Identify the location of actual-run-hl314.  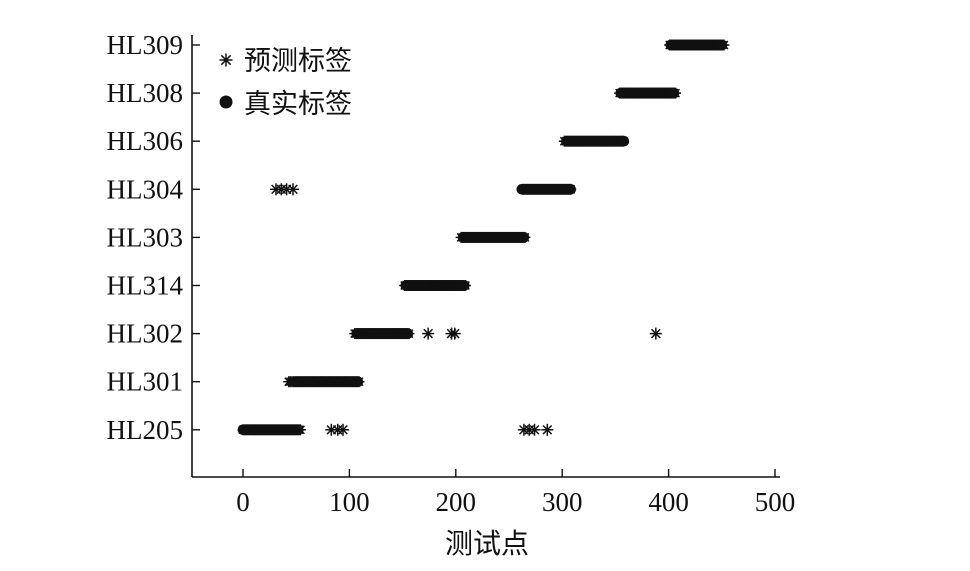
(435, 285).